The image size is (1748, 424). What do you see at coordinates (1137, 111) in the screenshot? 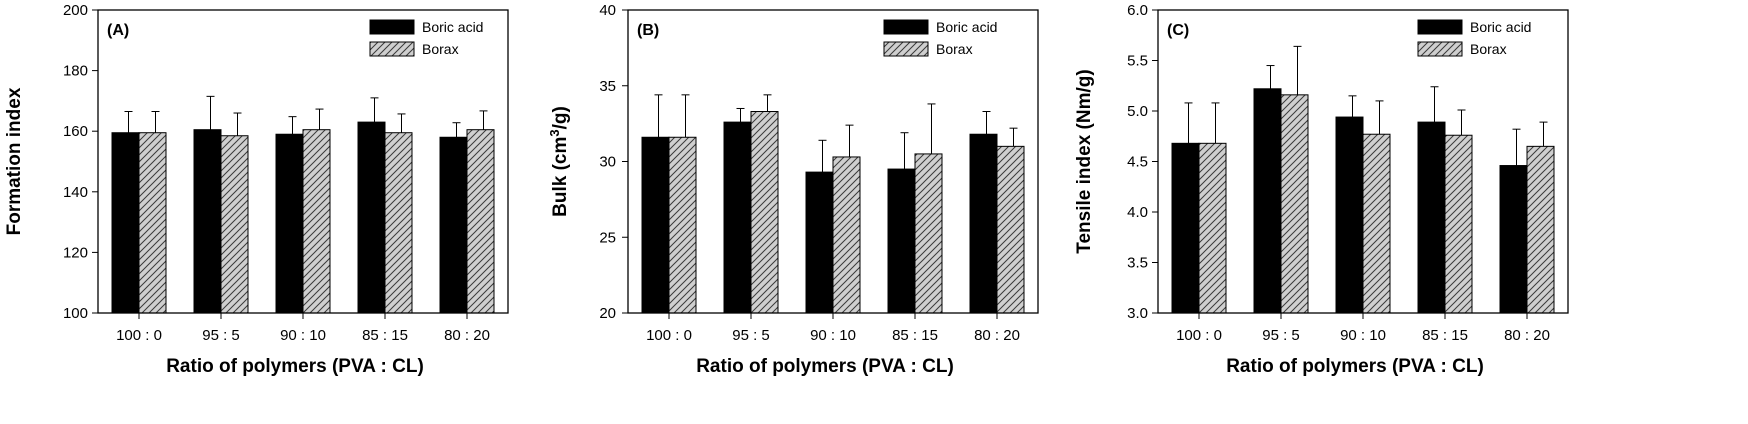
I see `y-tick-label: 5.0` at bounding box center [1137, 111].